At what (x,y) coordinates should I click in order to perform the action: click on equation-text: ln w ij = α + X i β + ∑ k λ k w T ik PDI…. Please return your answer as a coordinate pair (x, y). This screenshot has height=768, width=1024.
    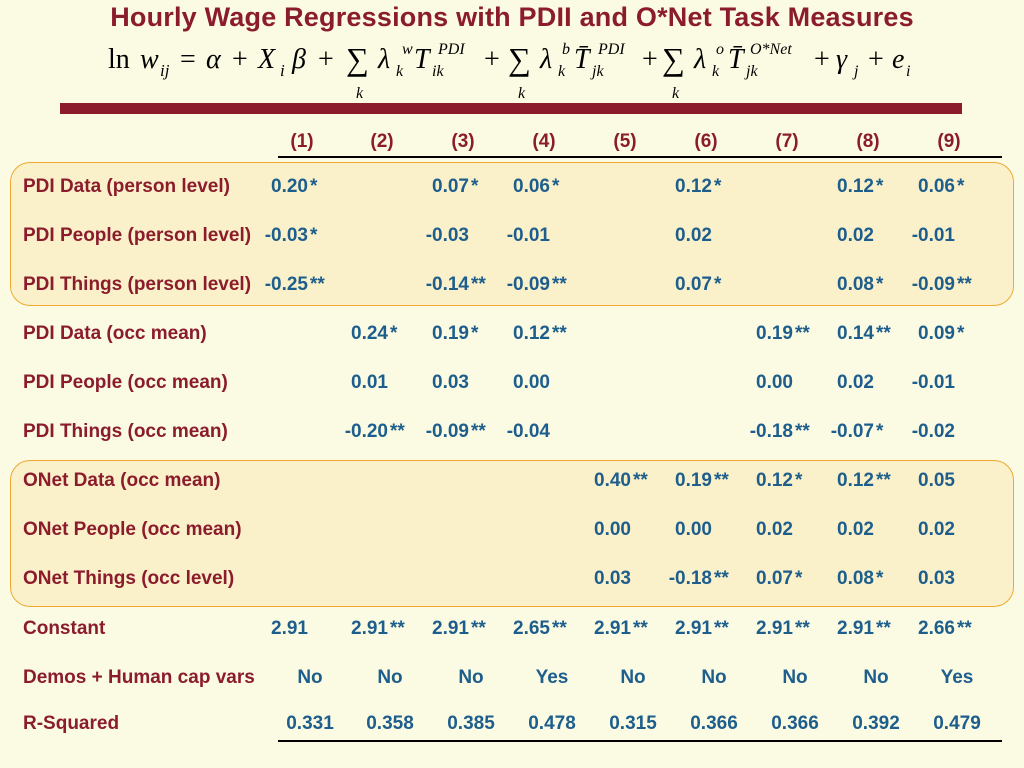
    Looking at the image, I should click on (509, 71).